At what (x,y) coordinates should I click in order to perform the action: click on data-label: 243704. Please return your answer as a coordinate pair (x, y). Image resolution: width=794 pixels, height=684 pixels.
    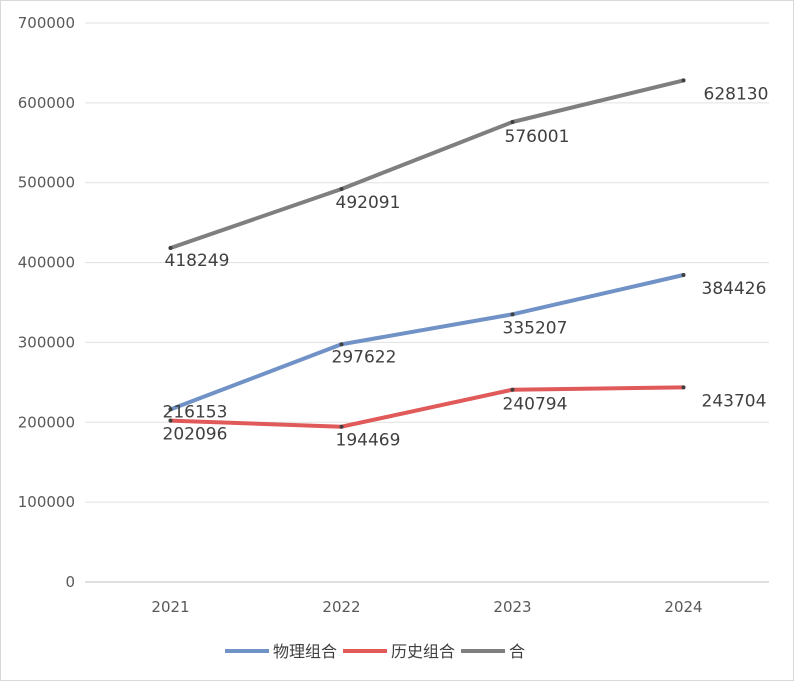
    Looking at the image, I should click on (734, 401).